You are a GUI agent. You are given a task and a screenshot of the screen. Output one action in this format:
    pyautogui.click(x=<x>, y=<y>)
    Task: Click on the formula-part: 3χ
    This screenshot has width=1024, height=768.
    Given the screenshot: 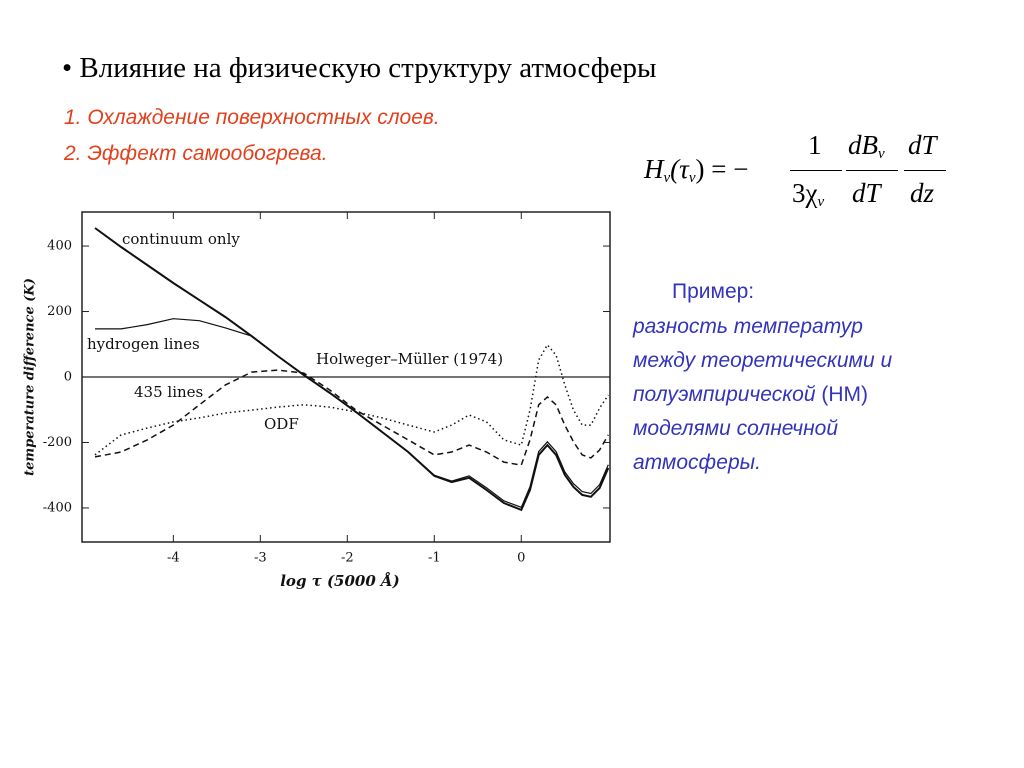 What is the action you would take?
    pyautogui.click(x=805, y=193)
    